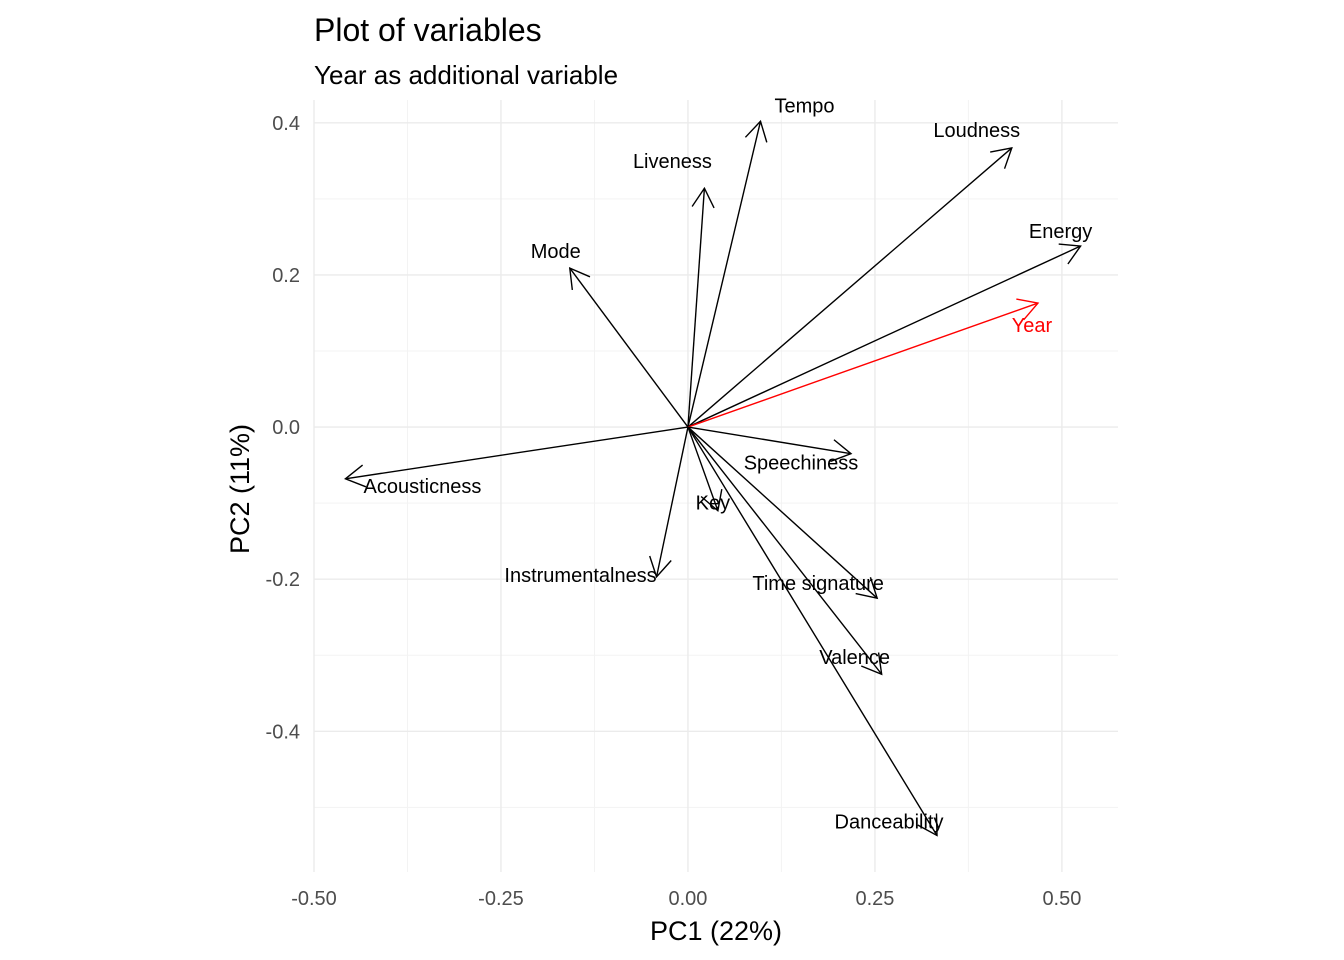 This screenshot has width=1344, height=960. I want to click on x-tick-label: -0.50, so click(314, 899).